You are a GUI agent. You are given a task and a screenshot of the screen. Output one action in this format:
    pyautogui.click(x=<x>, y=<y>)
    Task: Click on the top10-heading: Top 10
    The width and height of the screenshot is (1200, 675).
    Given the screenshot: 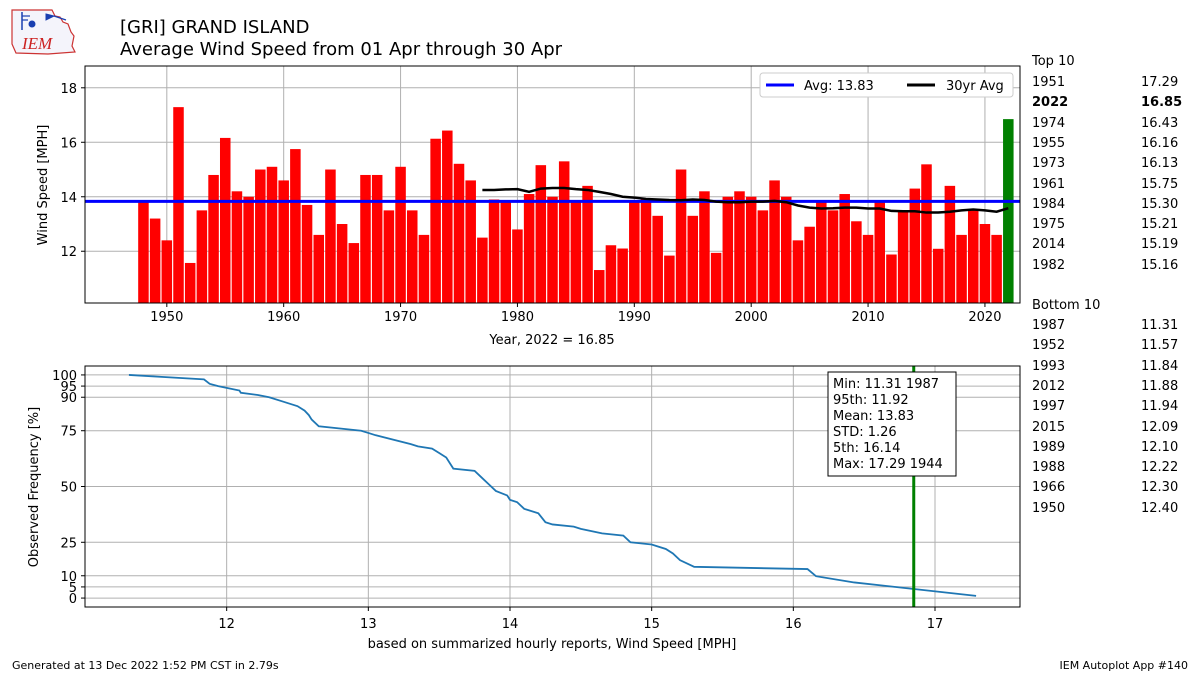 What is the action you would take?
    pyautogui.click(x=1053, y=61)
    